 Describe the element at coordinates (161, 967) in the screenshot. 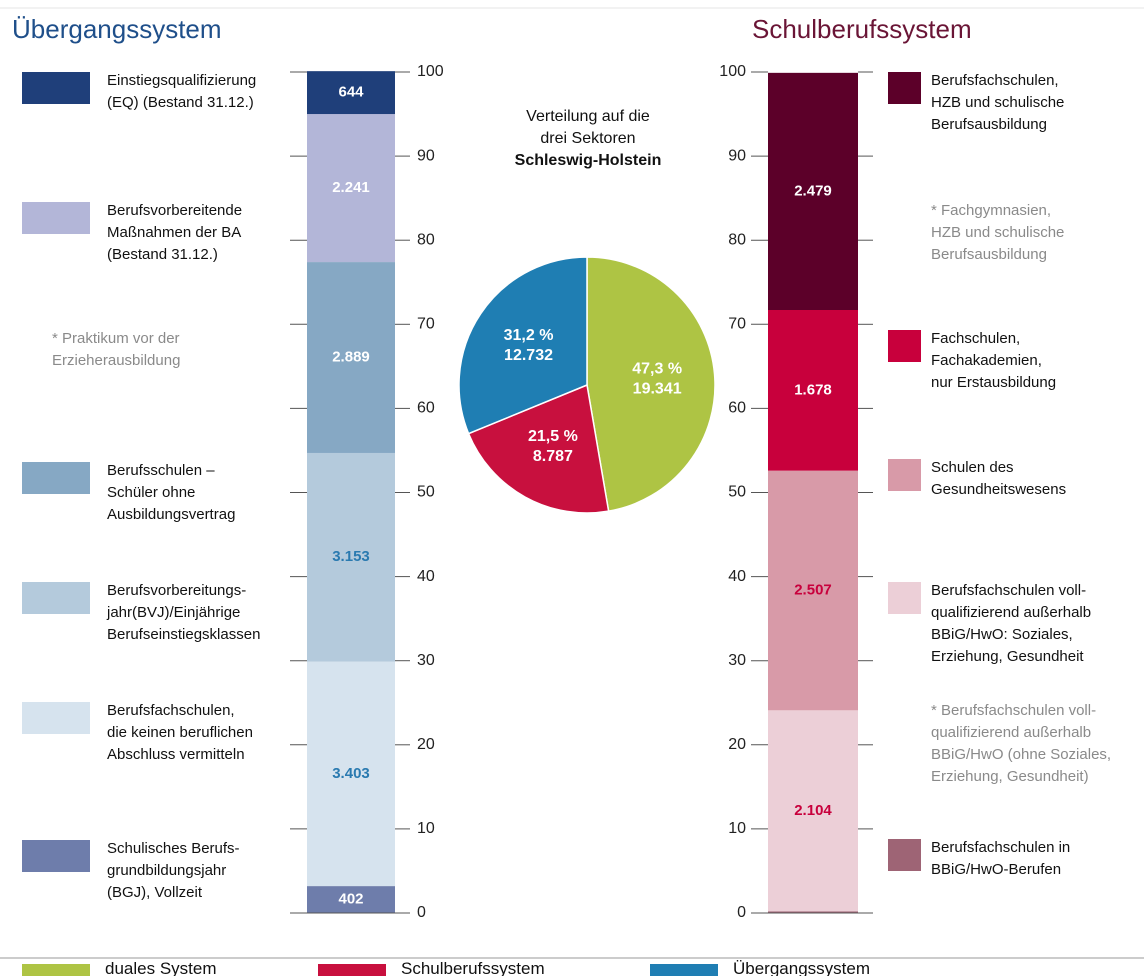

I see `legend-label: duales System` at that location.